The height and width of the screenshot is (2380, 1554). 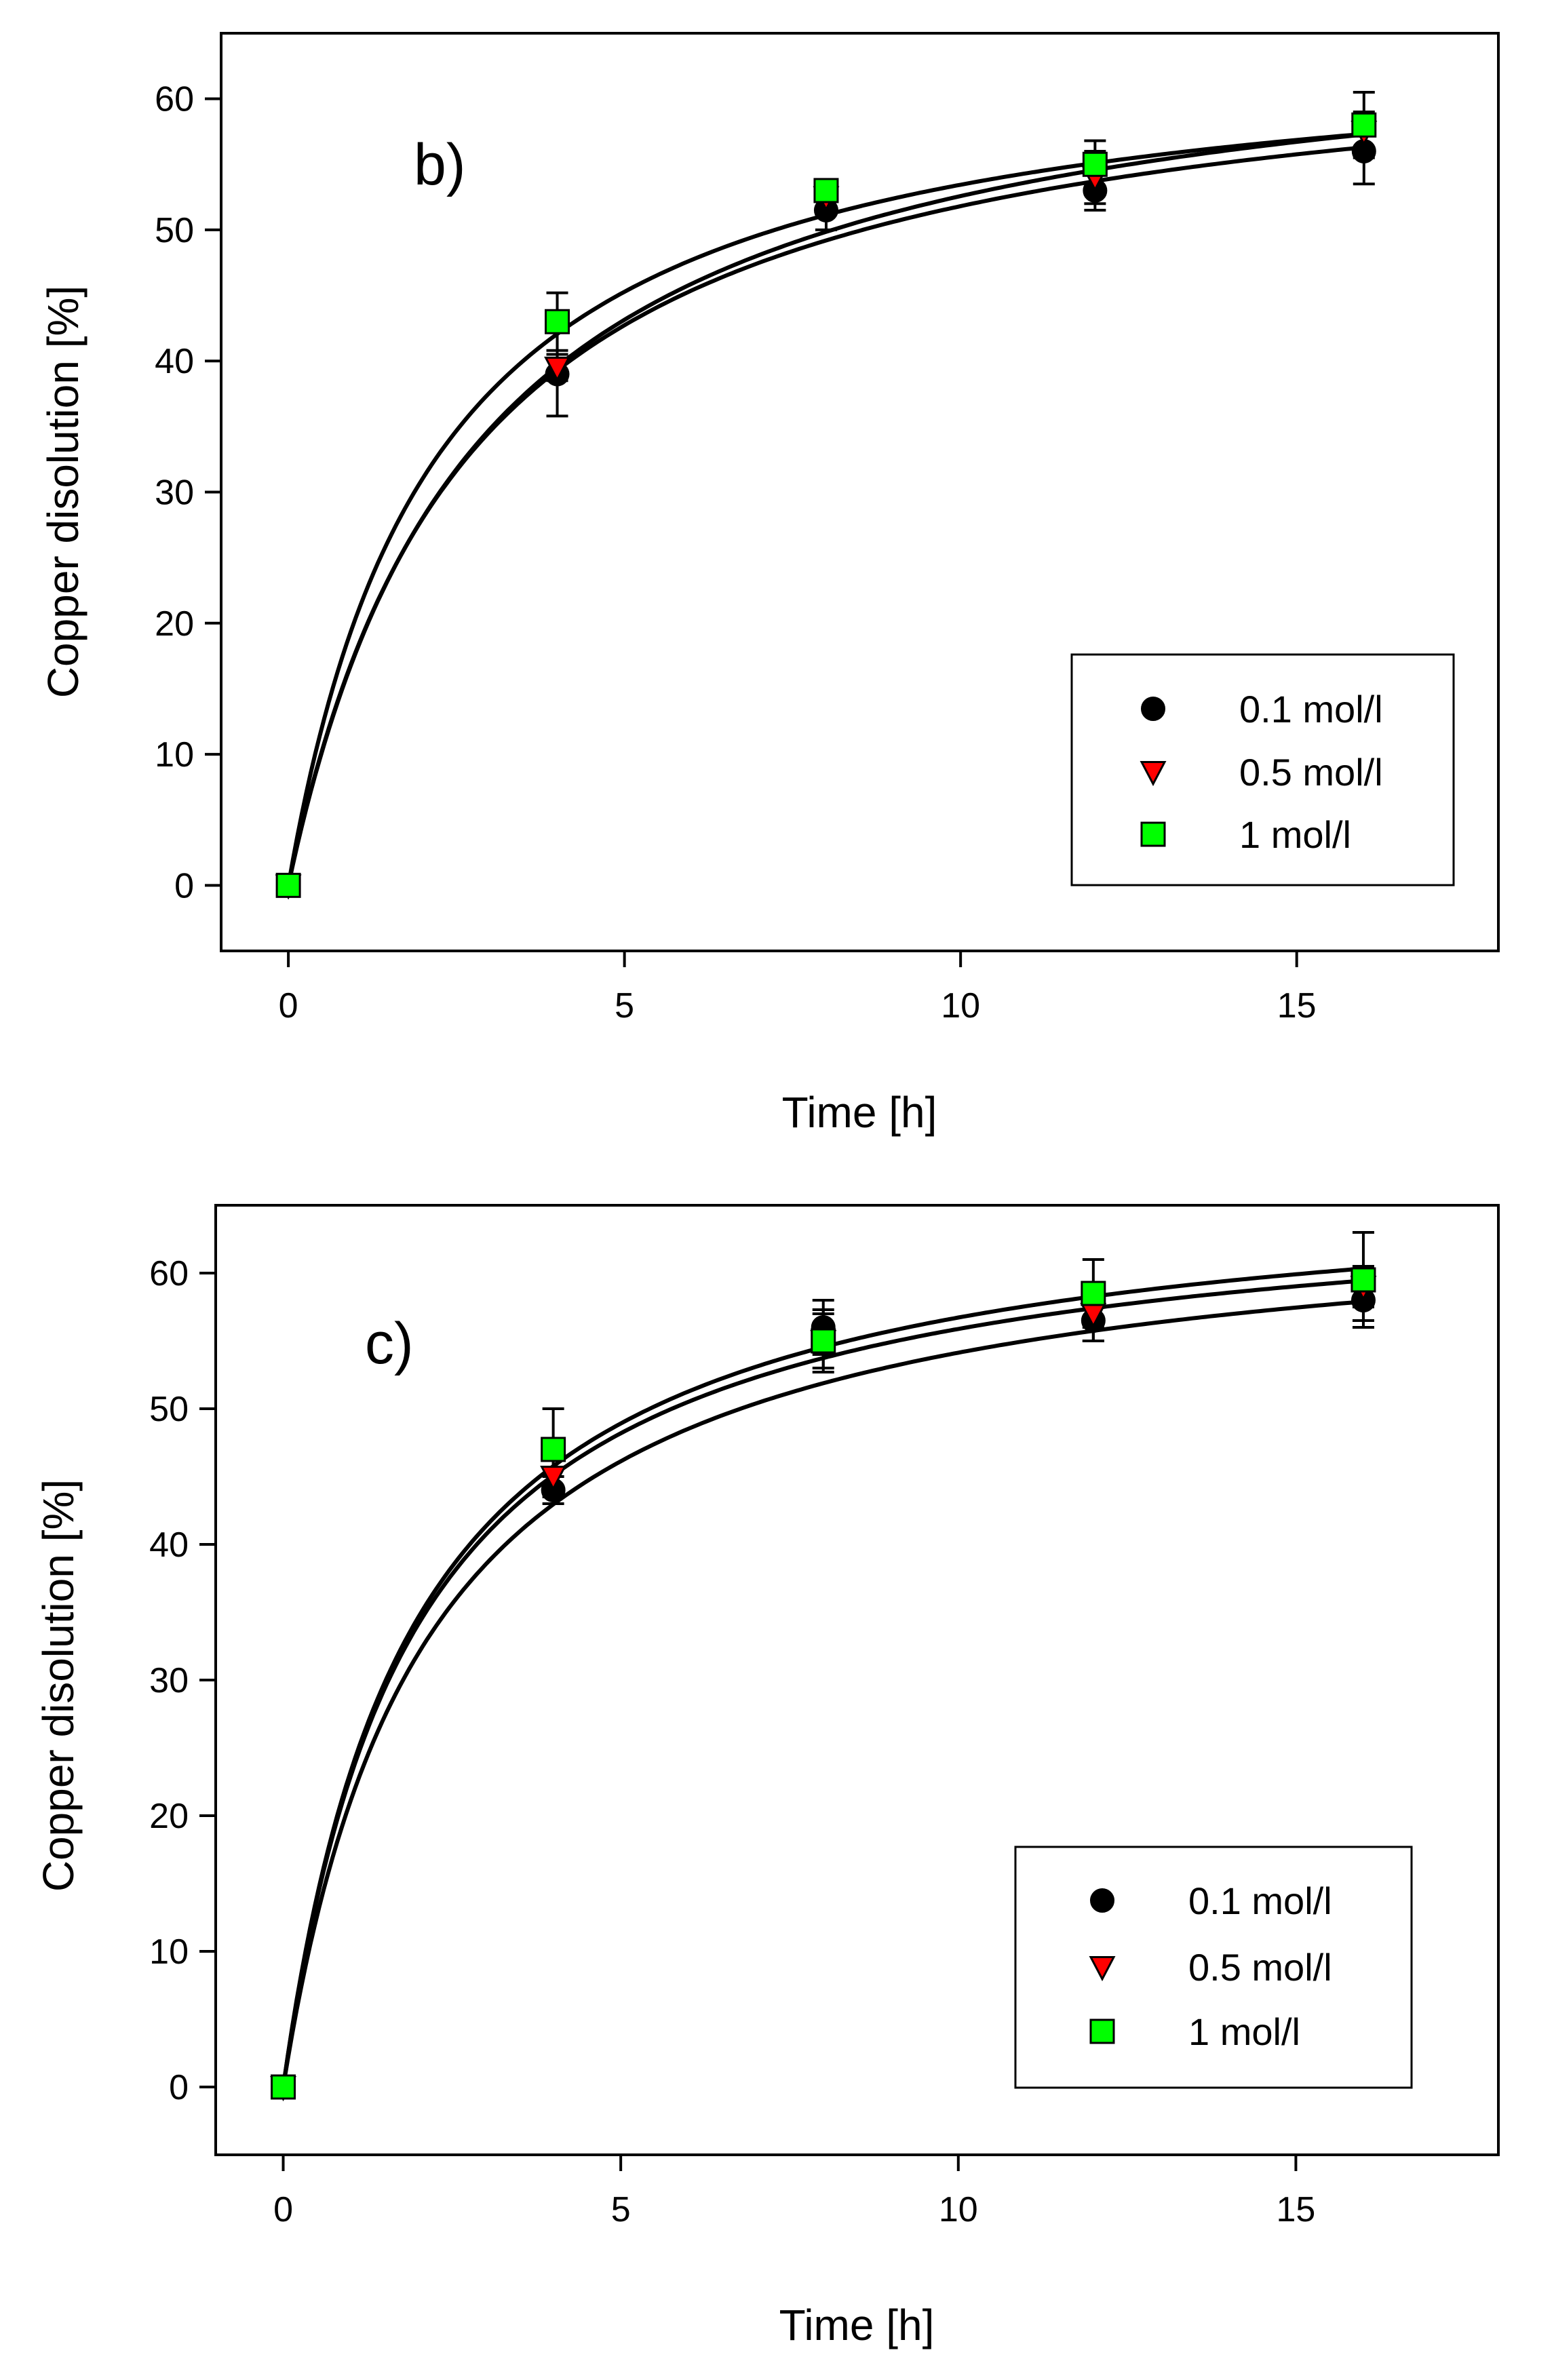 What do you see at coordinates (389, 1343) in the screenshot?
I see `panel-label: c)` at bounding box center [389, 1343].